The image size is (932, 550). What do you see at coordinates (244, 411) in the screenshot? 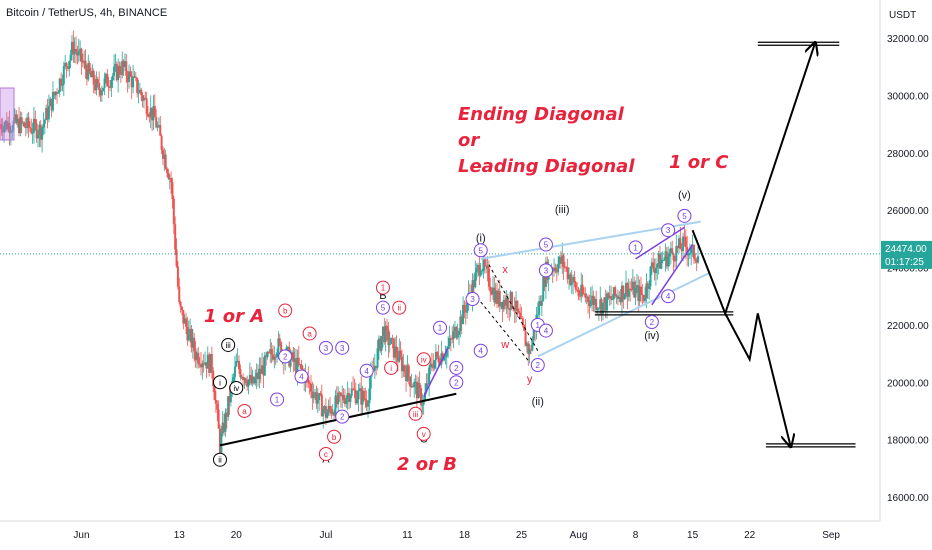
I see `wave-label-circled-red: a` at bounding box center [244, 411].